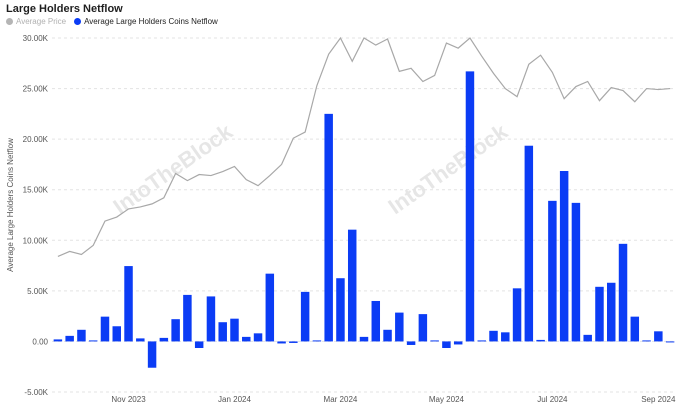  What do you see at coordinates (36, 240) in the screenshot?
I see `y-tick-label: 10.00K` at bounding box center [36, 240].